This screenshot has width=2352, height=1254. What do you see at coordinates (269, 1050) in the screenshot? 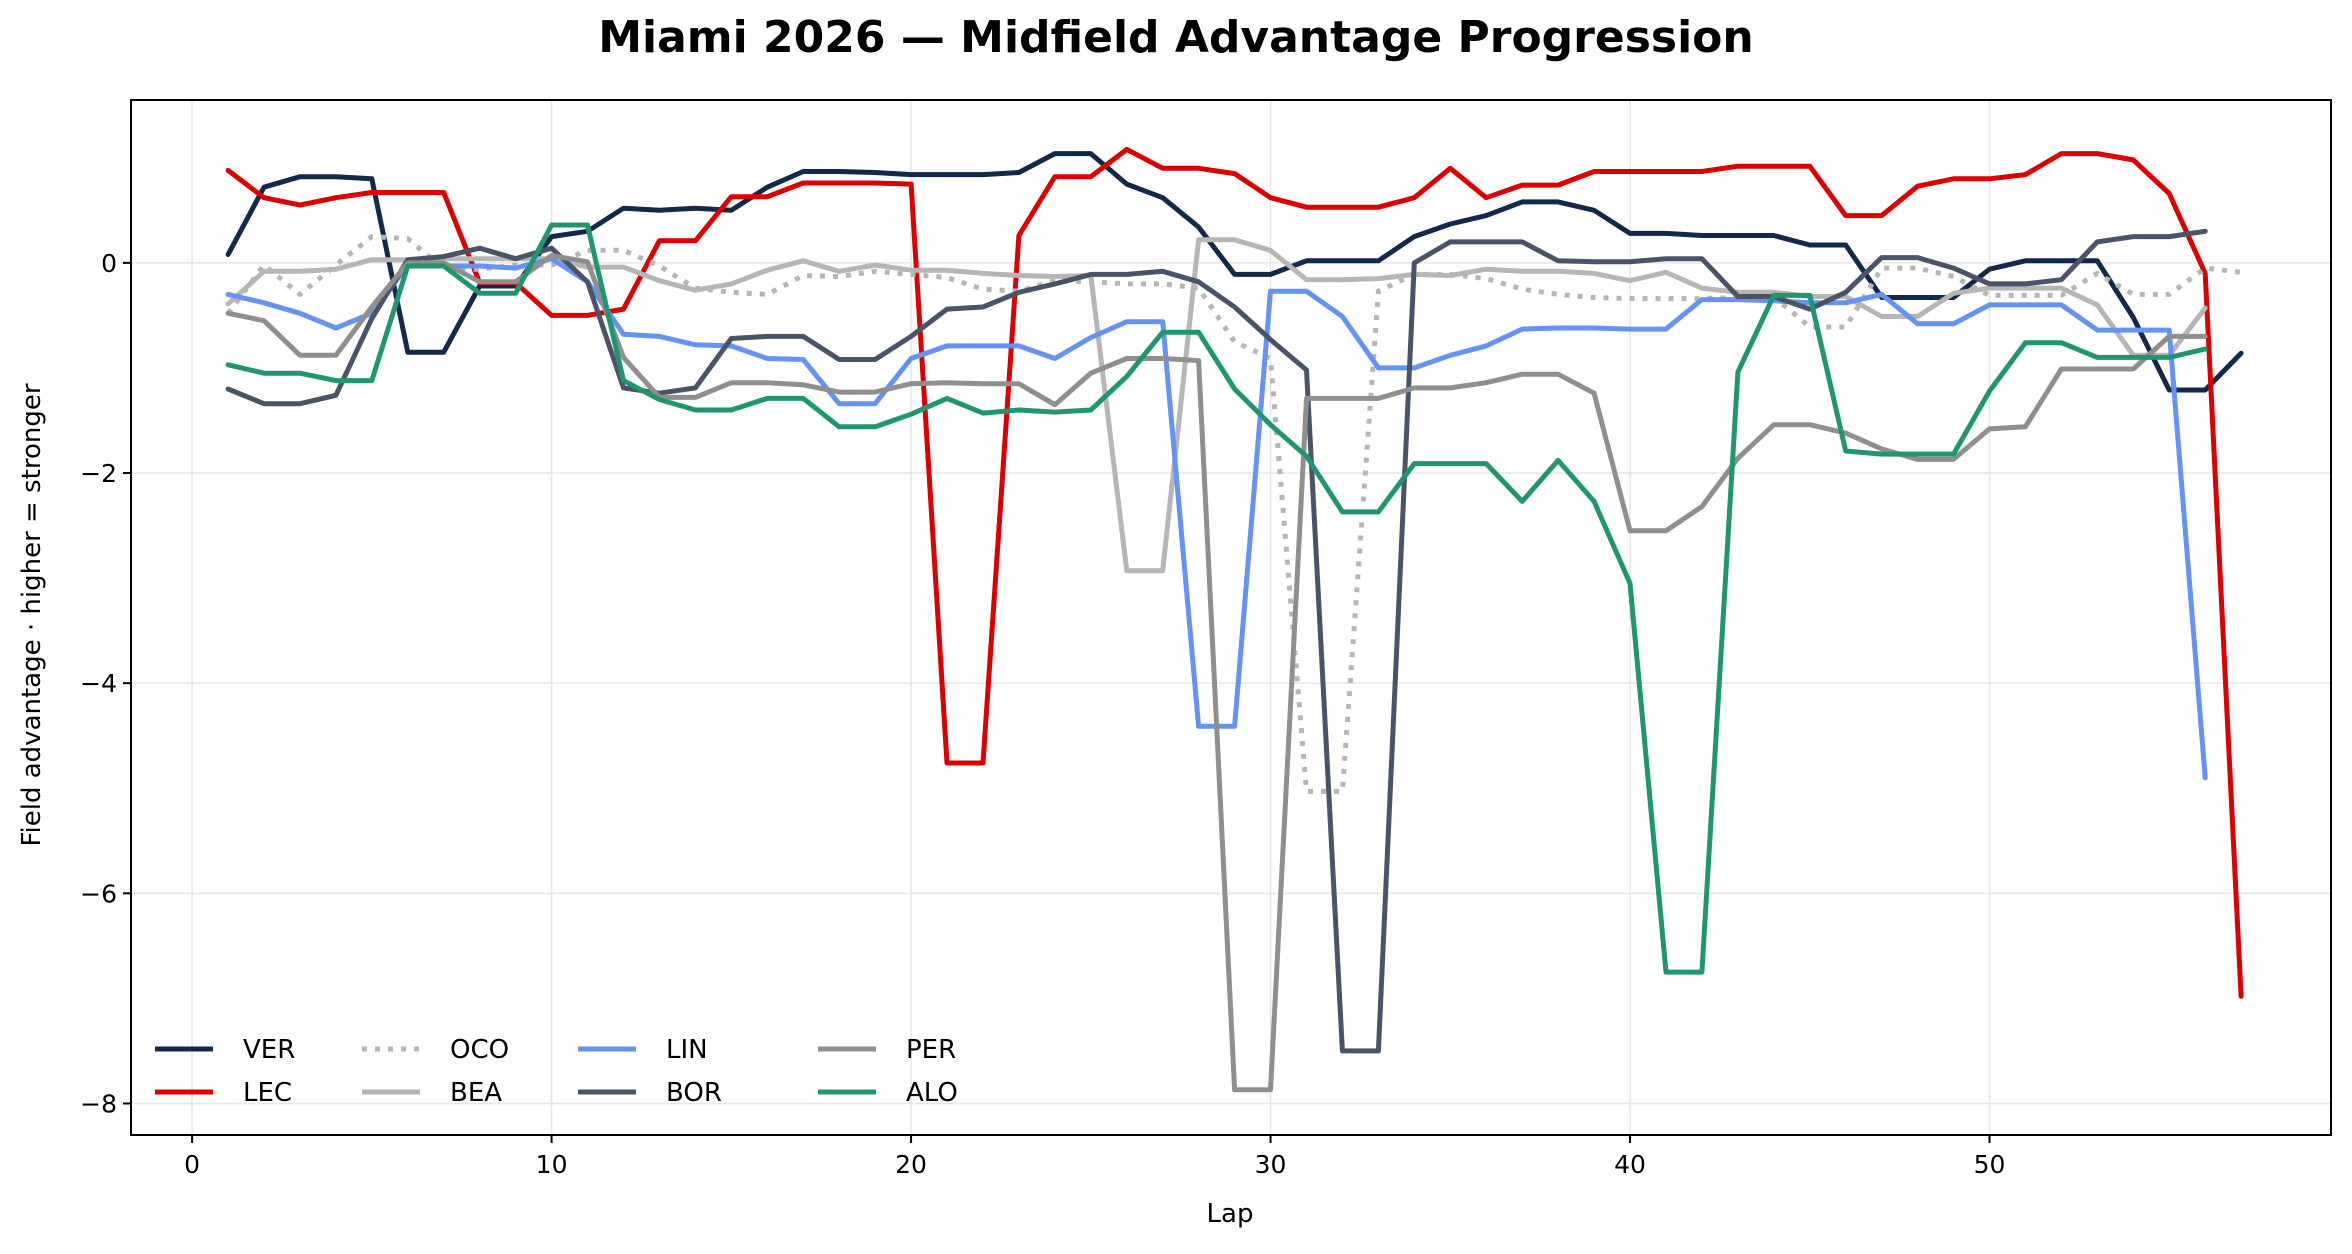
I see `legend-label: VER` at bounding box center [269, 1050].